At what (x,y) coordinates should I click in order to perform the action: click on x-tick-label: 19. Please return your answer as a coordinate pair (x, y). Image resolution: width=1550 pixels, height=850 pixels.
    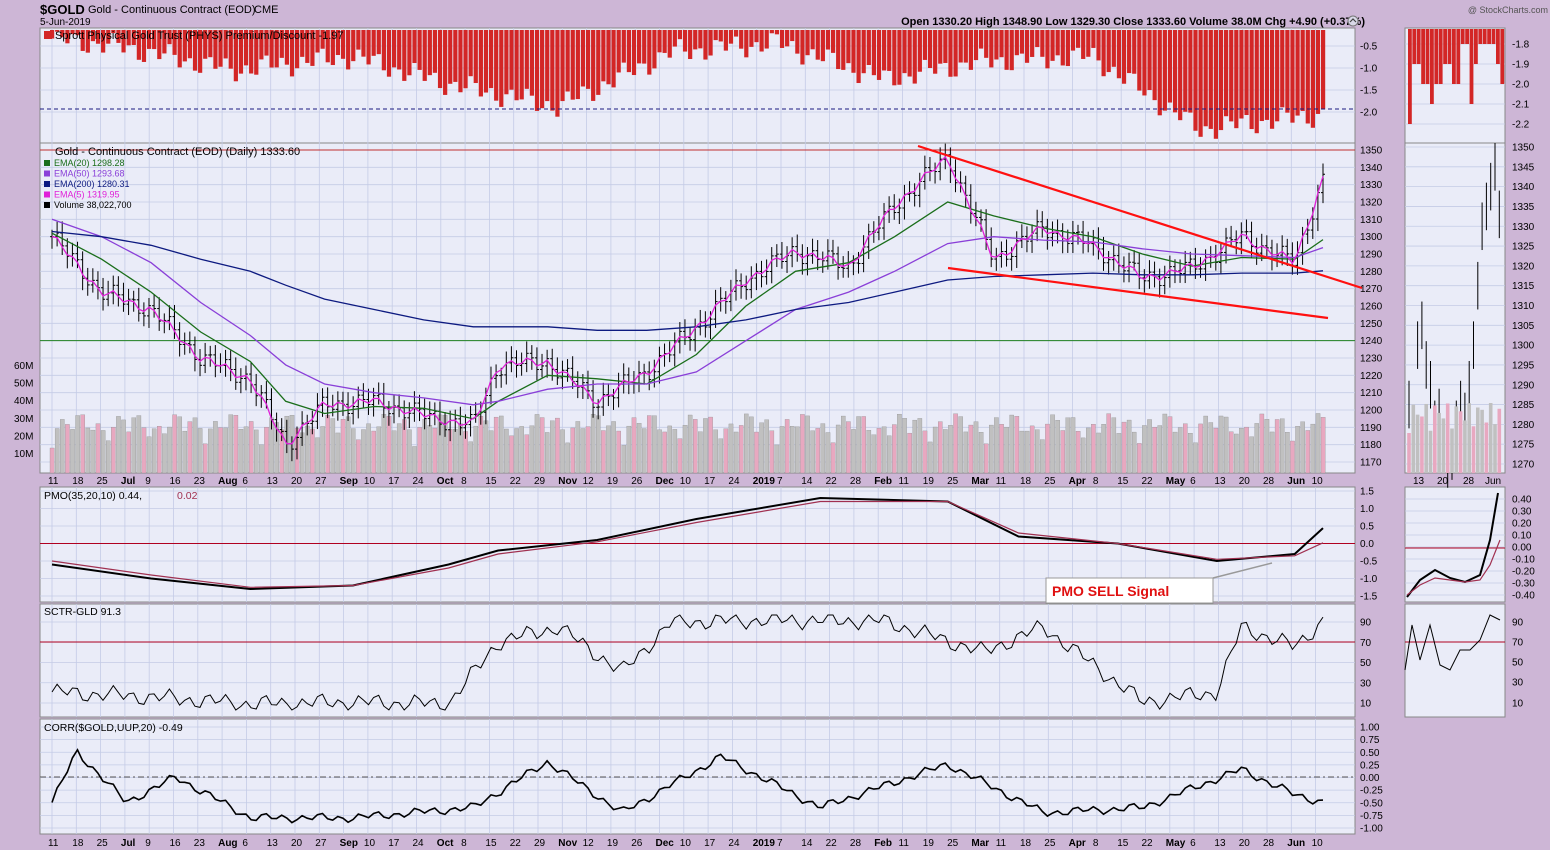
    Looking at the image, I should click on (929, 481).